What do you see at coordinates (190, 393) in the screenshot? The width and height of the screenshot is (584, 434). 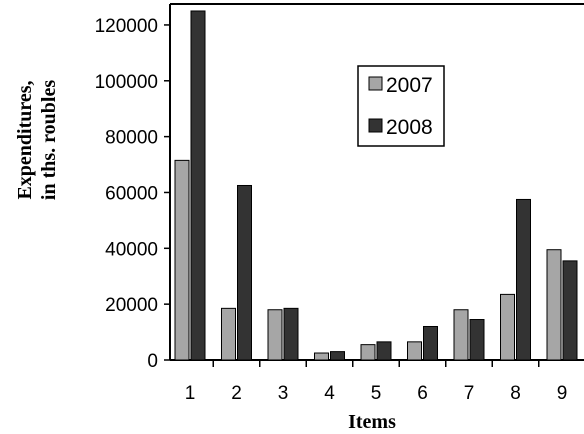 I see `x-tick-label: 1` at bounding box center [190, 393].